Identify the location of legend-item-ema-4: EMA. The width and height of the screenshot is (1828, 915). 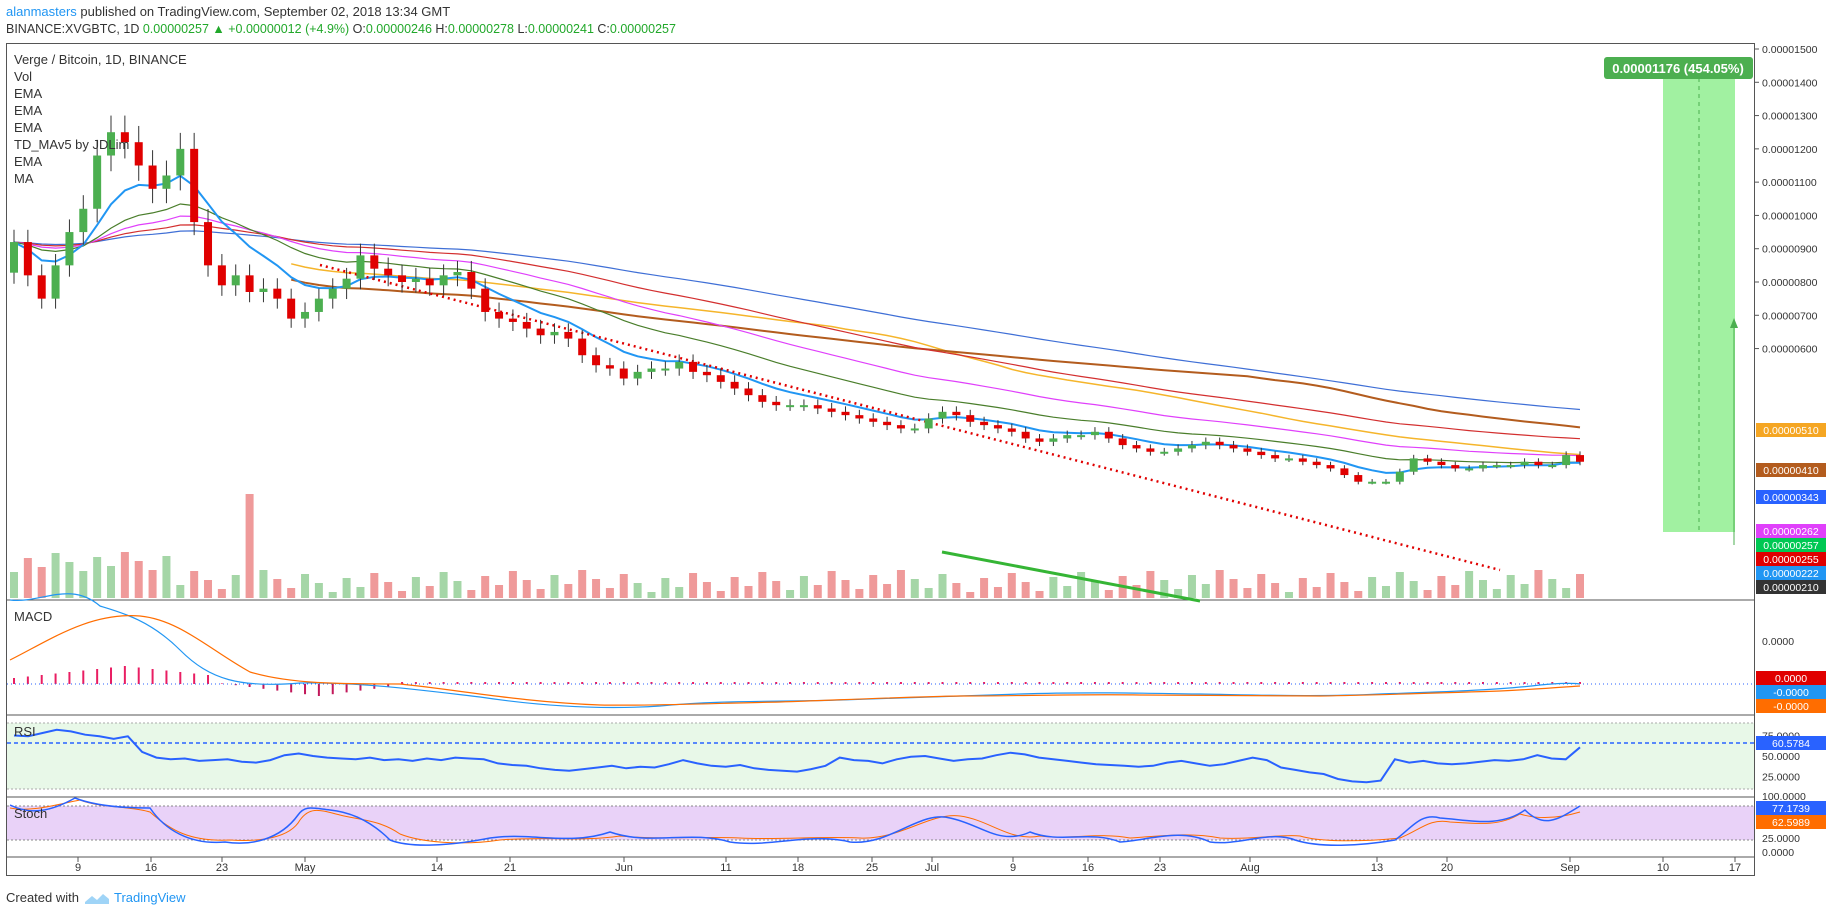
(28, 161).